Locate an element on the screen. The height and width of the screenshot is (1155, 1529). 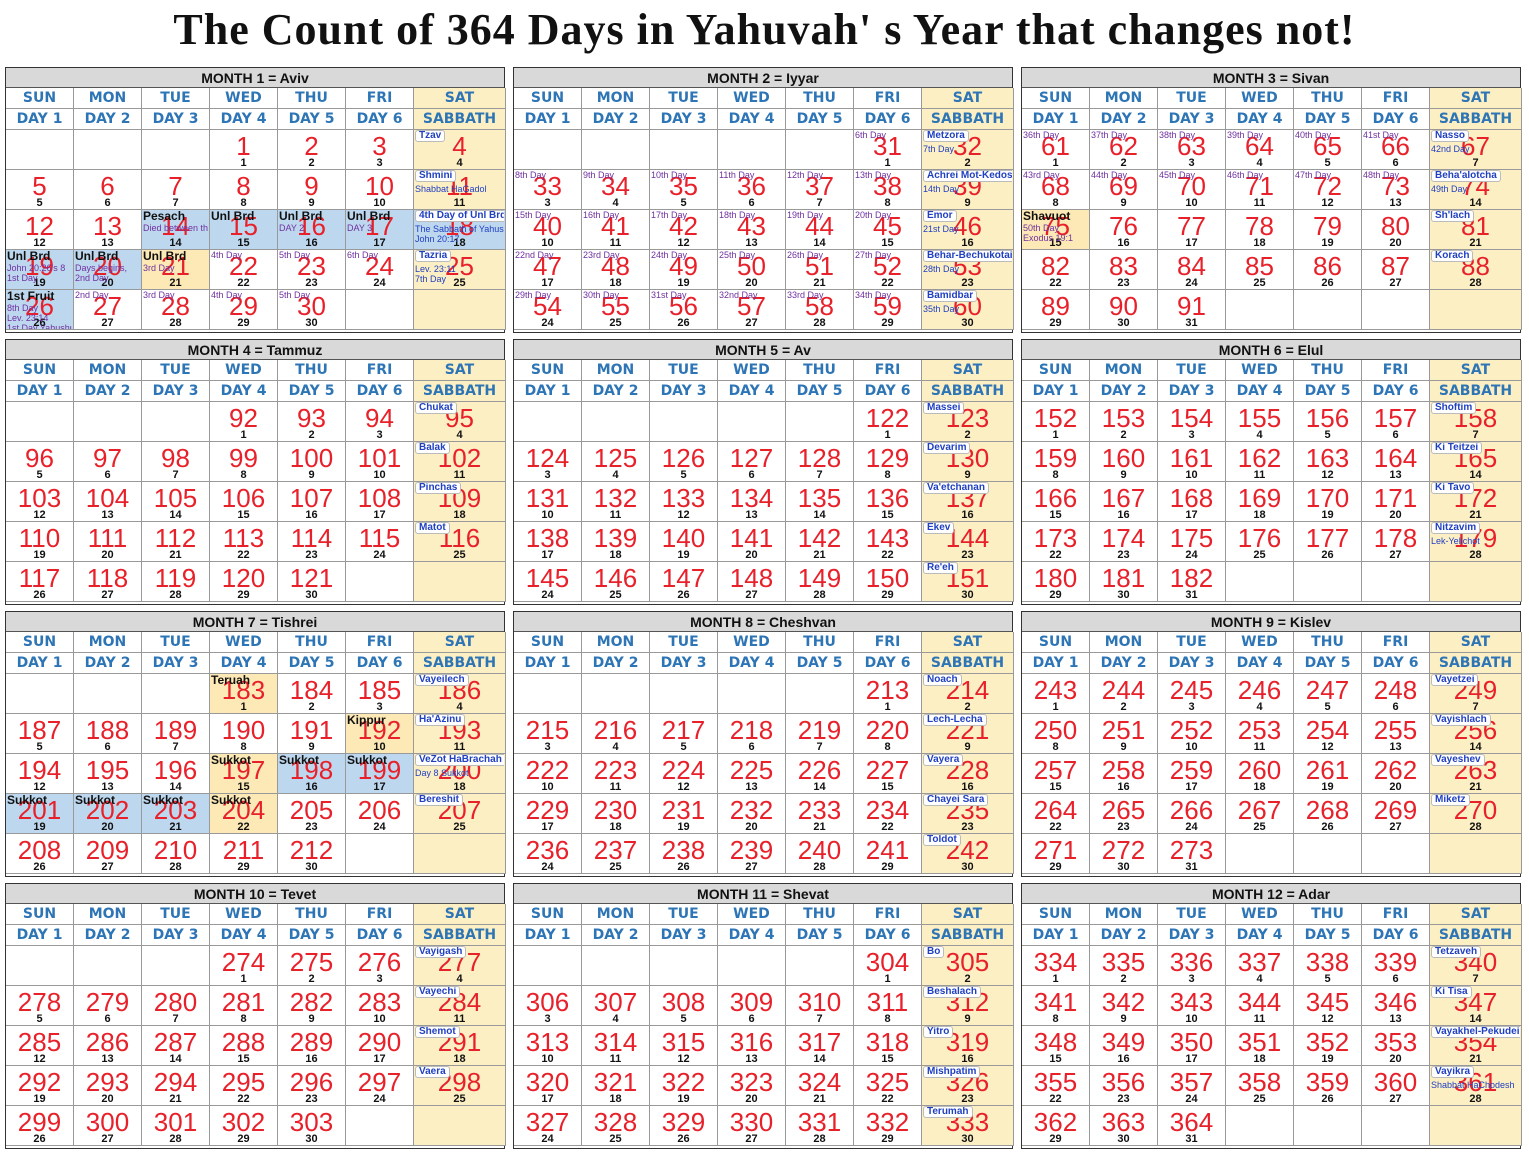
weekday-header: THU is located at coordinates (820, 370).